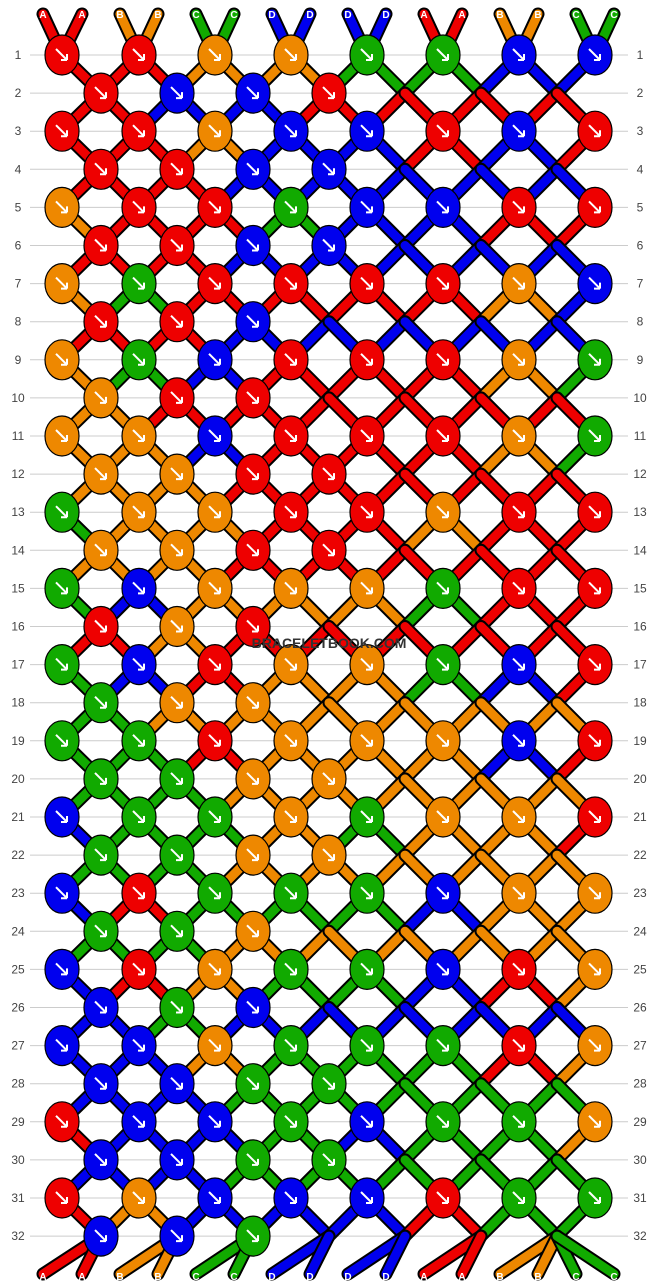 This screenshot has width=658, height=1288. I want to click on row-number-right: 20, so click(640, 779).